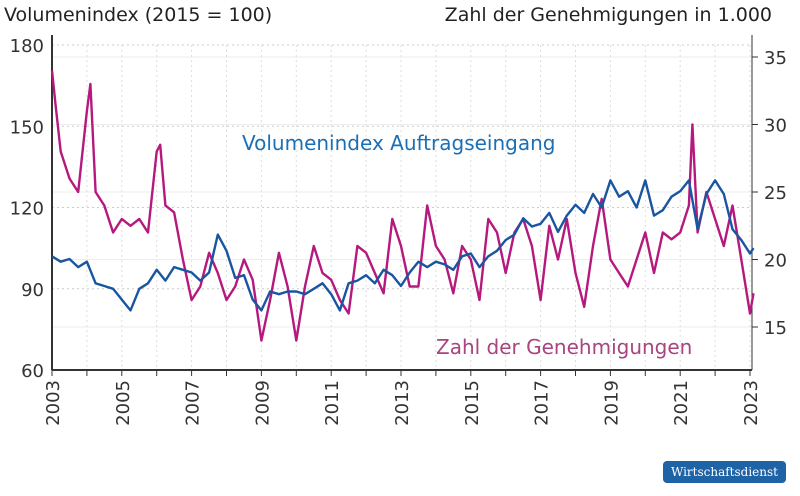 The image size is (800, 496). What do you see at coordinates (193, 403) in the screenshot?
I see `x-tick-label: 2007` at bounding box center [193, 403].